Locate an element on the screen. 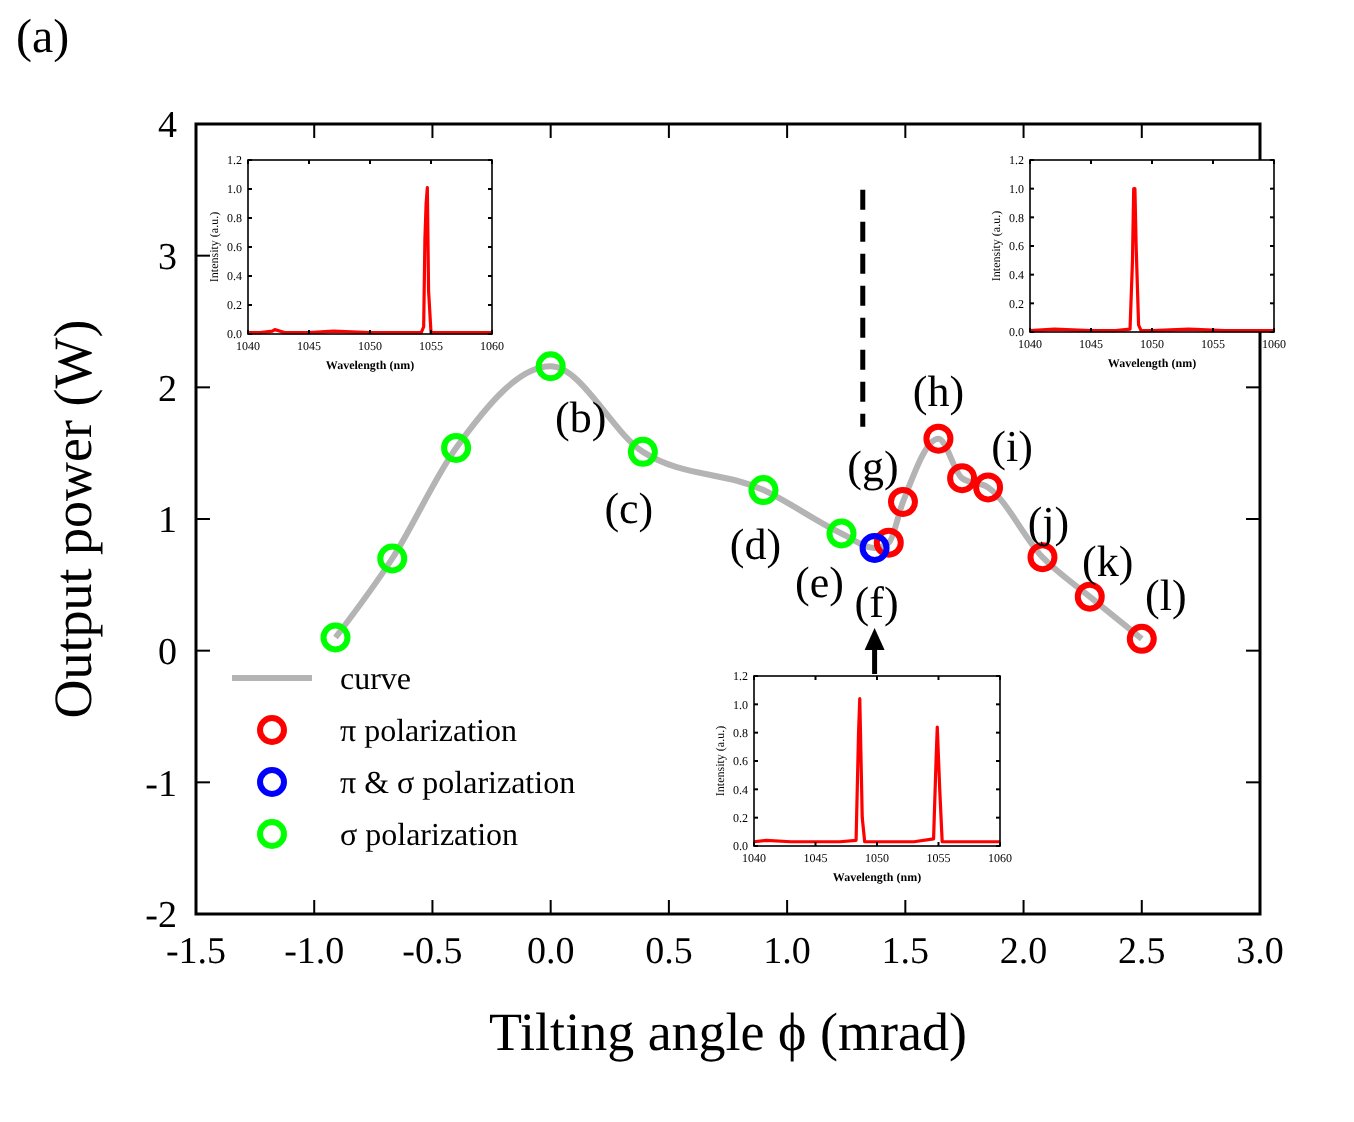  x-tick-label: 1.0 is located at coordinates (787, 952).